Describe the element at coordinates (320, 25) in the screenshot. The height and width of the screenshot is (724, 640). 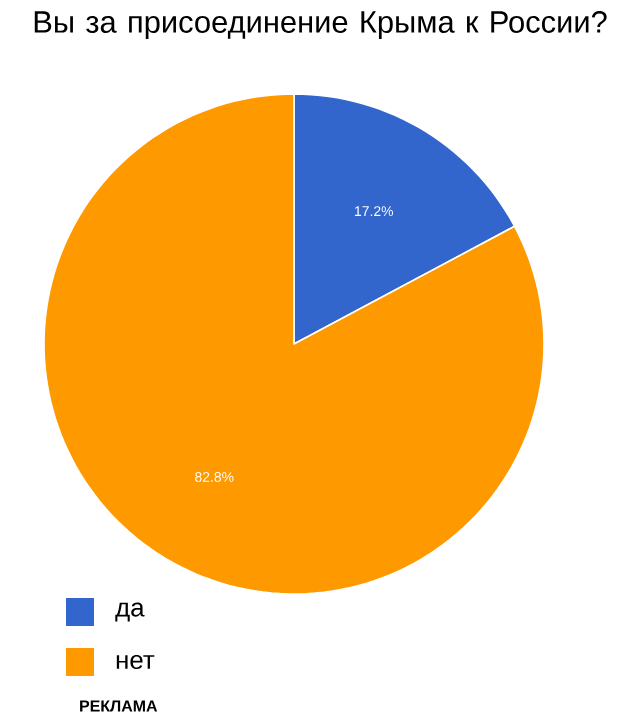
I see `chart-title: Вы за присоединение Крыма к России?` at that location.